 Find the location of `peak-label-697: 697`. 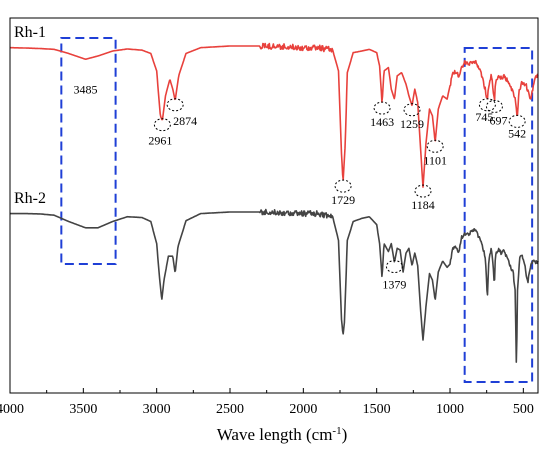

peak-label-697: 697 is located at coordinates (498, 120).